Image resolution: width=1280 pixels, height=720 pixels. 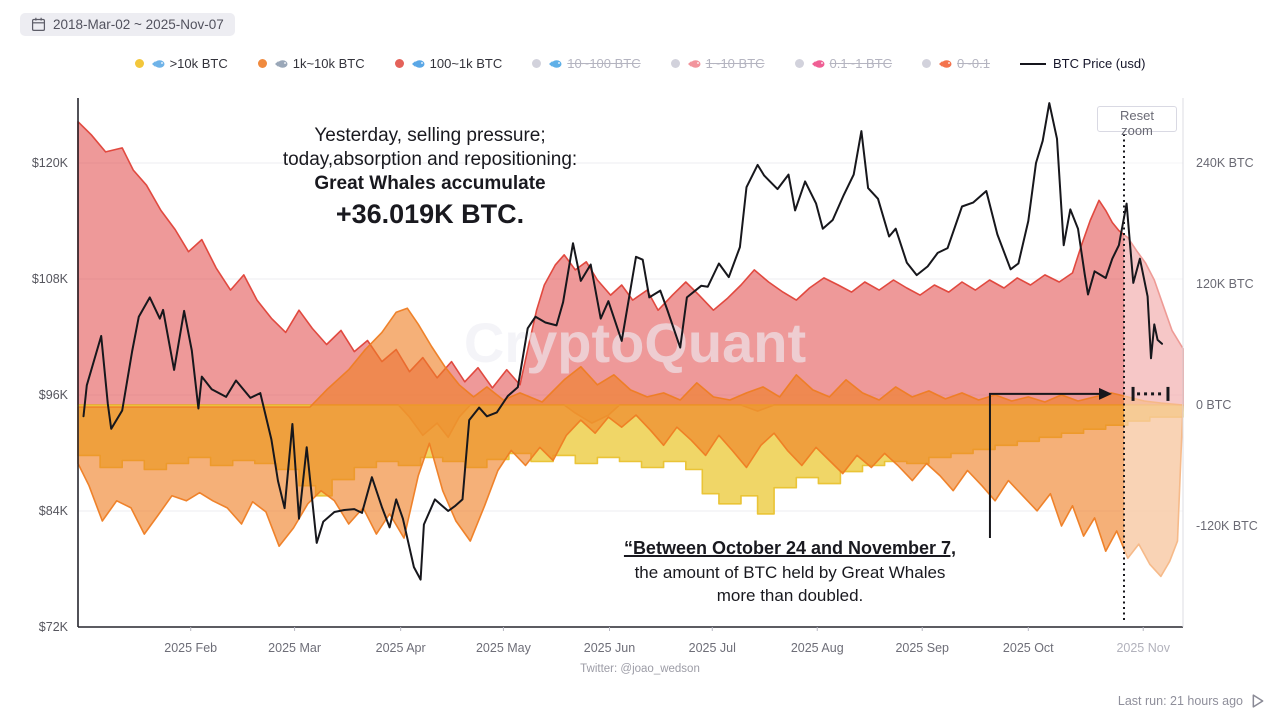 What do you see at coordinates (328, 63) in the screenshot?
I see `legend-label: 1k~10k BTC` at bounding box center [328, 63].